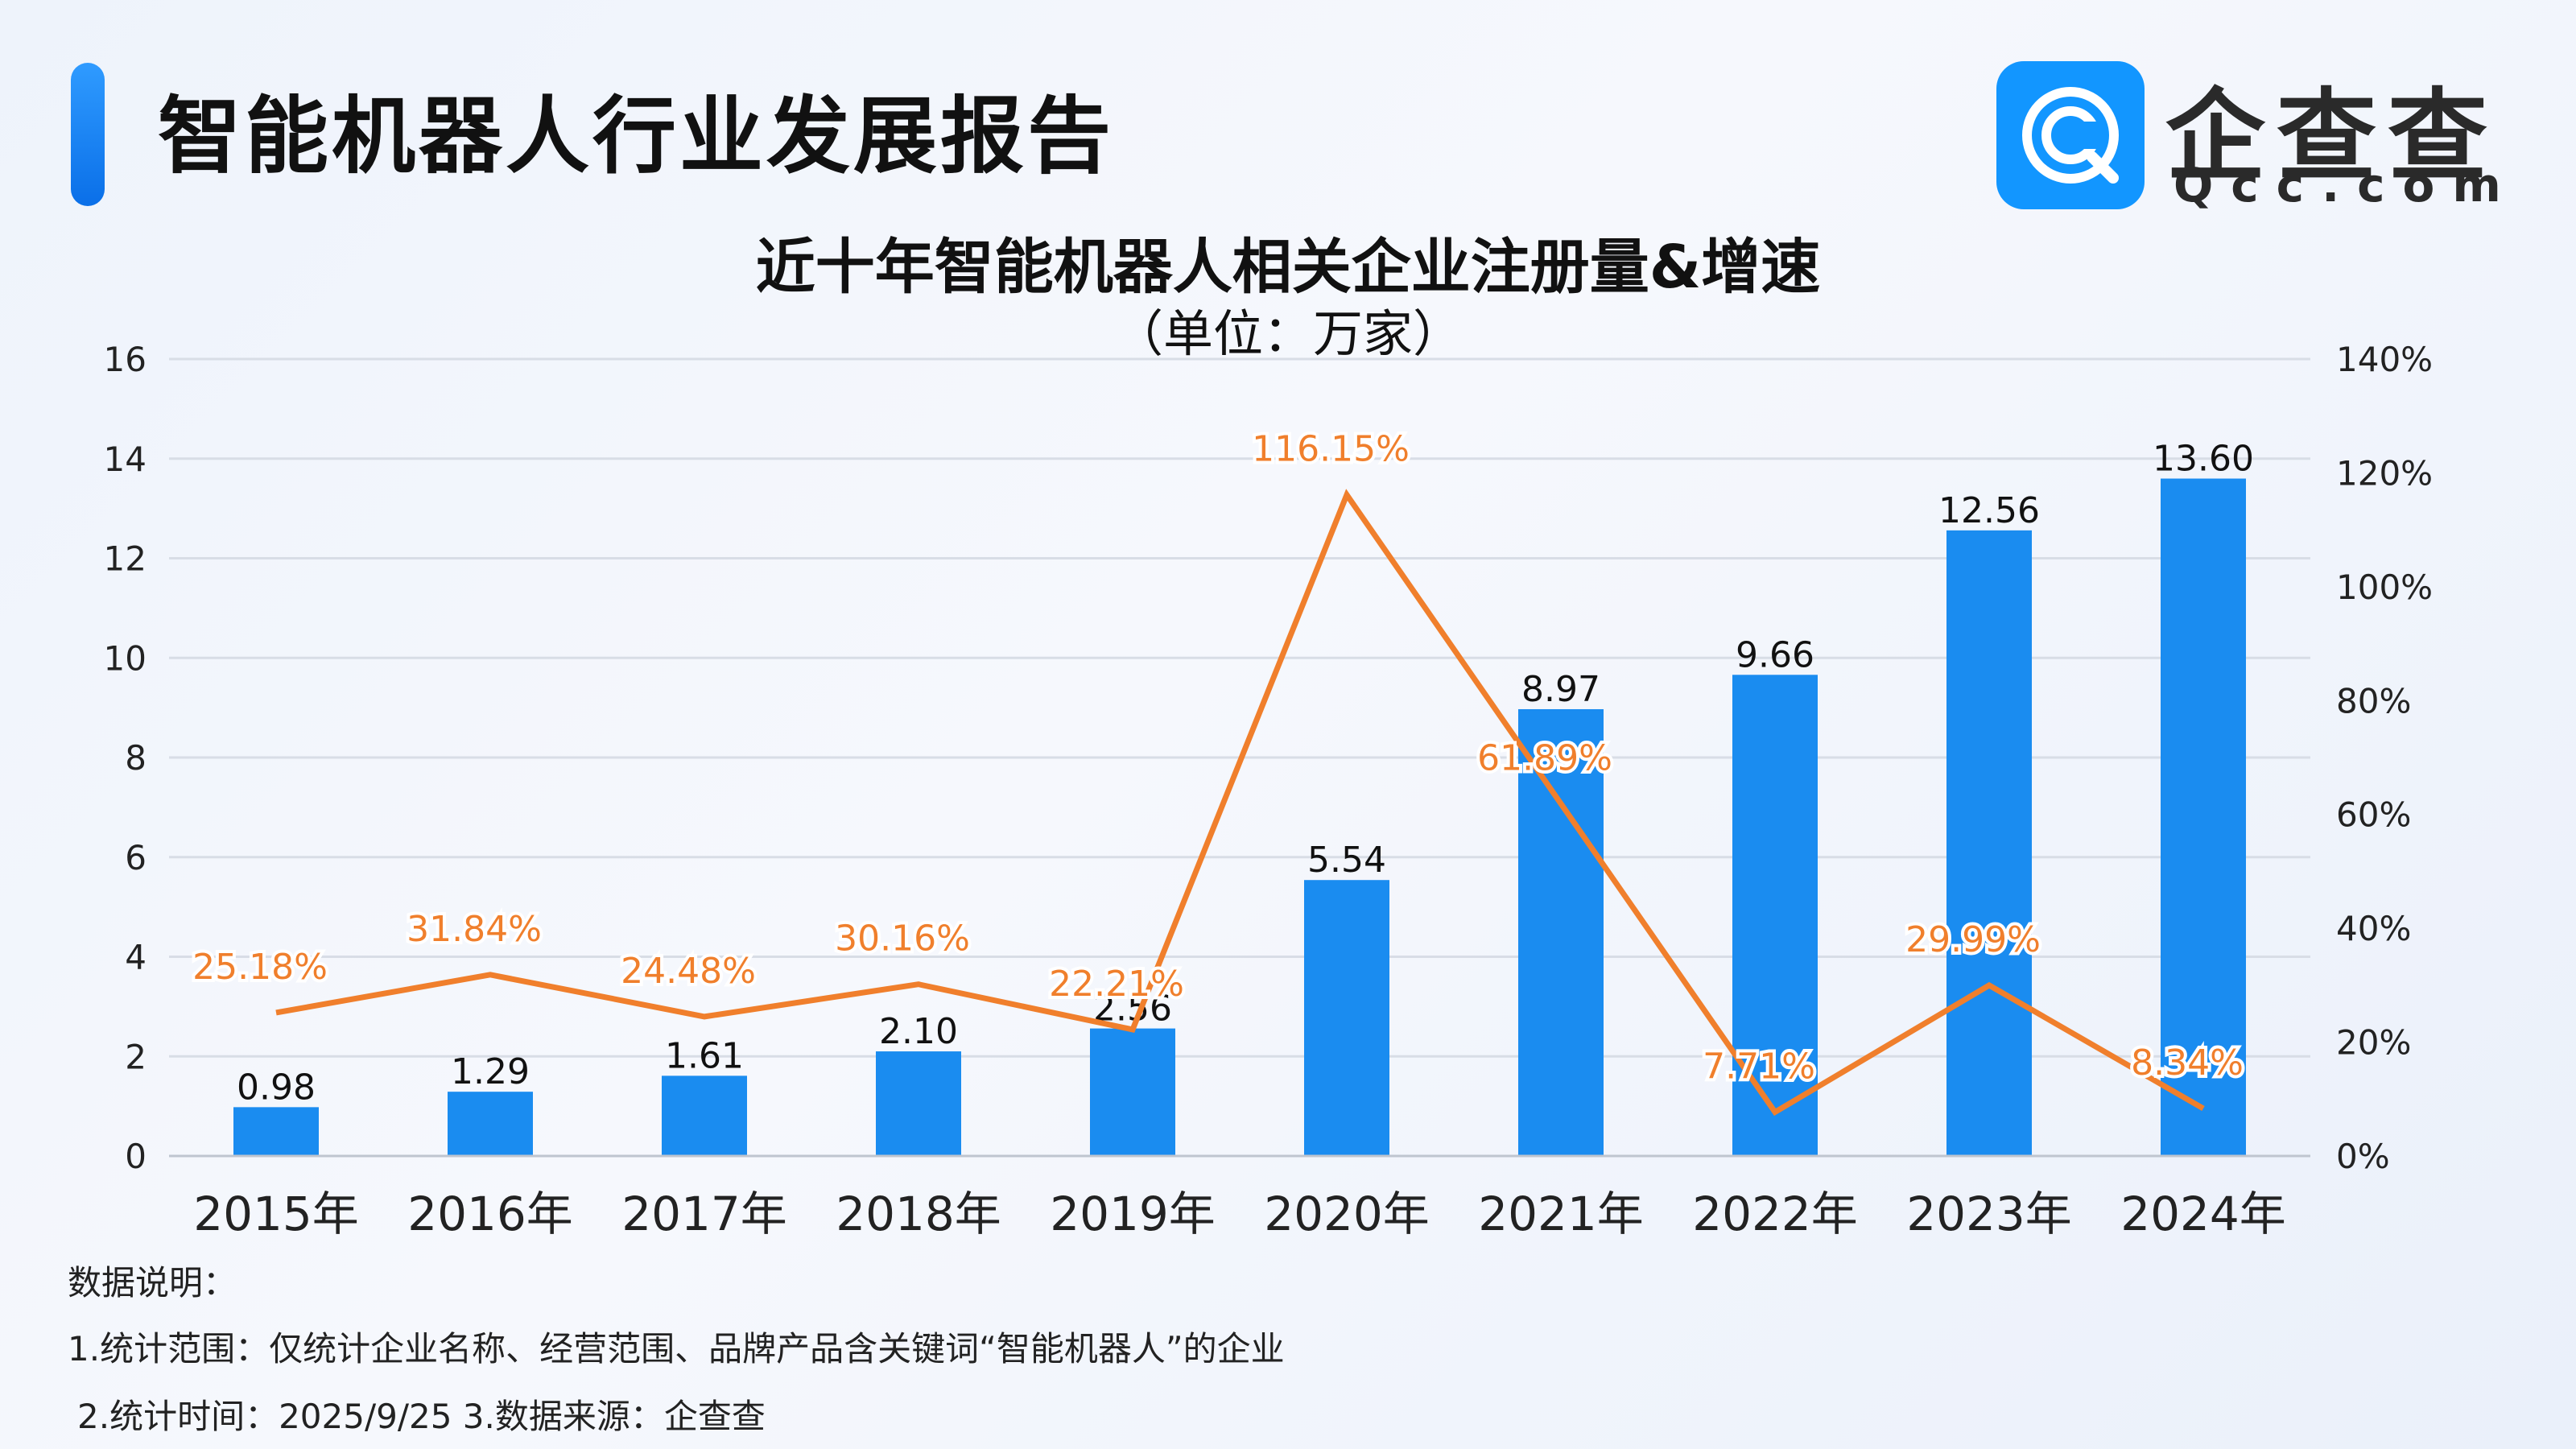  Describe the element at coordinates (2187, 1063) in the screenshot. I see `growth-value-label: 8.34%` at that location.